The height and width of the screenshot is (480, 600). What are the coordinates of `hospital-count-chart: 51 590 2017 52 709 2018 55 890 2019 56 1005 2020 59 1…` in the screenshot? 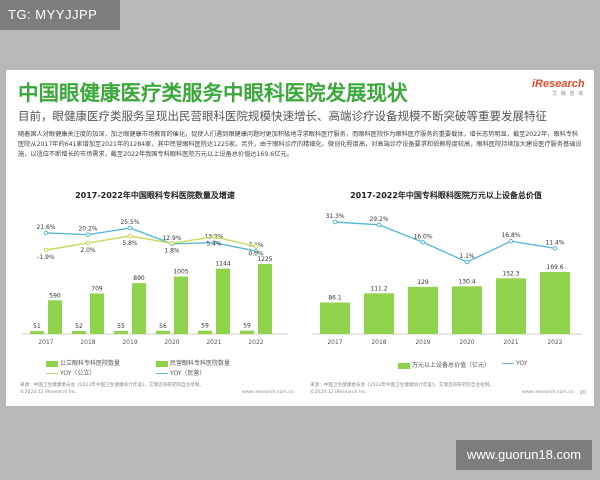 It's located at (155, 282).